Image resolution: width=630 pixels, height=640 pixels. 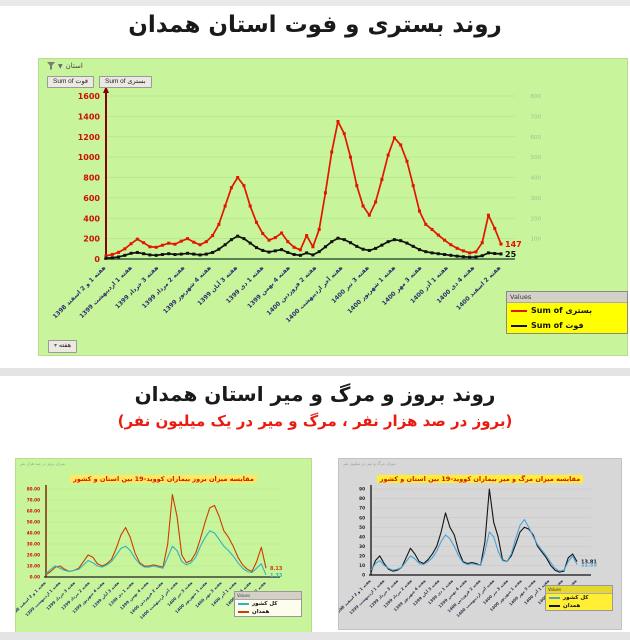 I want to click on chart-legend: Values Sum of بستری Sum of فوت, so click(x=567, y=312).